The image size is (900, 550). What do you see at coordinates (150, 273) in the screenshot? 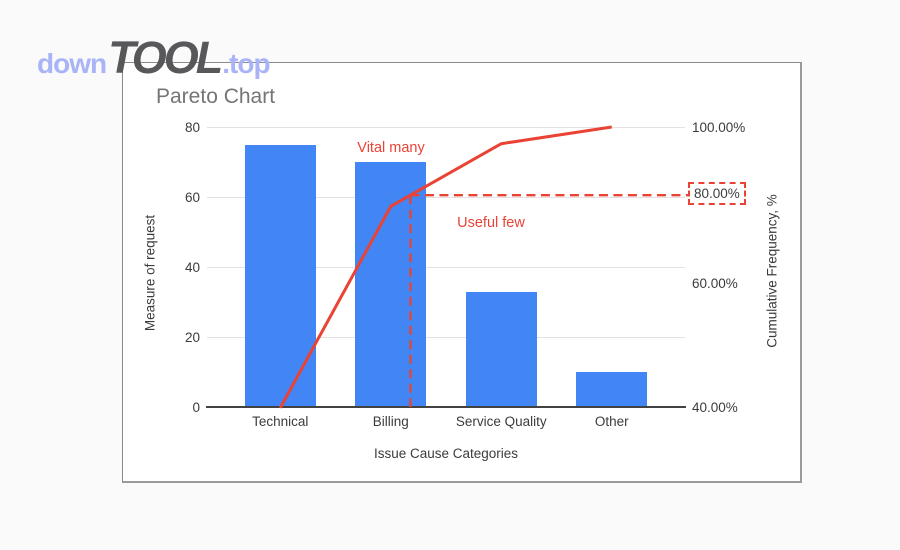
I see `left-axis-title: Measure of request` at bounding box center [150, 273].